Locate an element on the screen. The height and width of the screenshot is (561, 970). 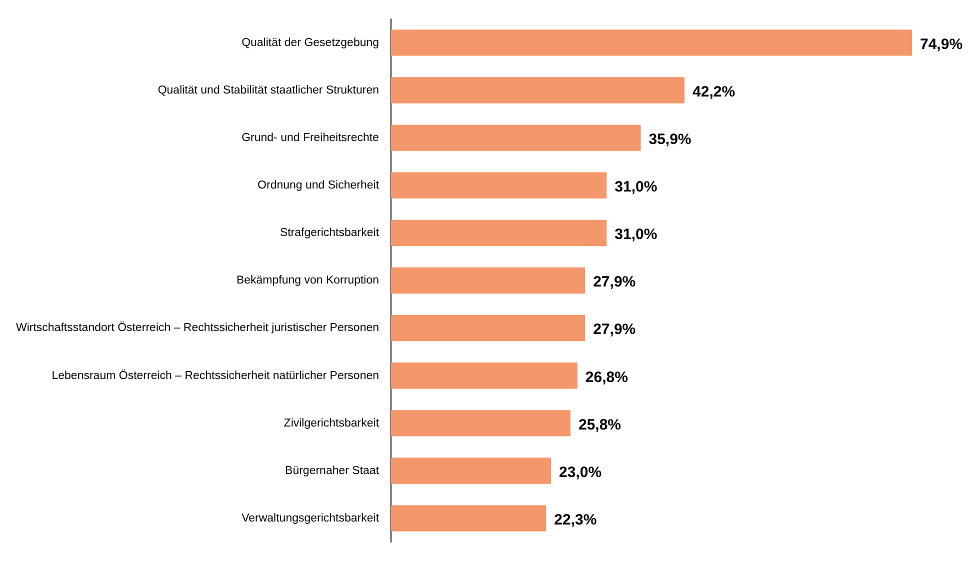
y-tick-label: Wirtschaftsstandort Österreich – Rechtssicherheit juristischer Personen is located at coordinates (198, 327).